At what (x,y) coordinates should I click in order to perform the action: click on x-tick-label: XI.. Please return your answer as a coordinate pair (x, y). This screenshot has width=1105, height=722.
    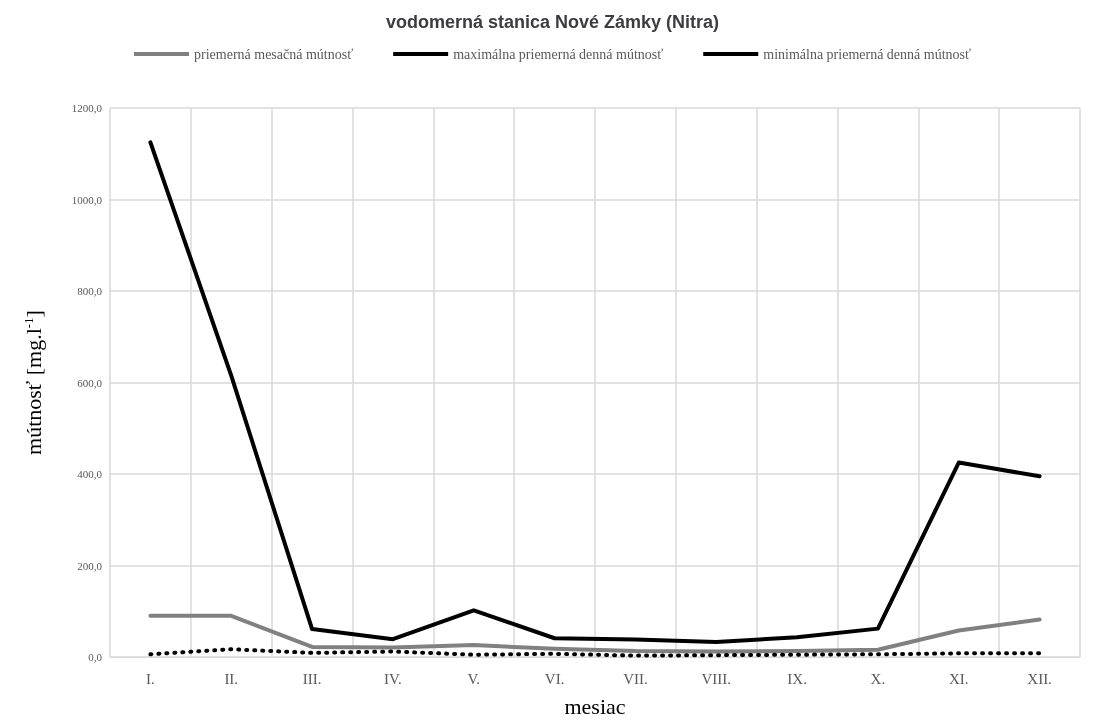
    Looking at the image, I should click on (958, 678).